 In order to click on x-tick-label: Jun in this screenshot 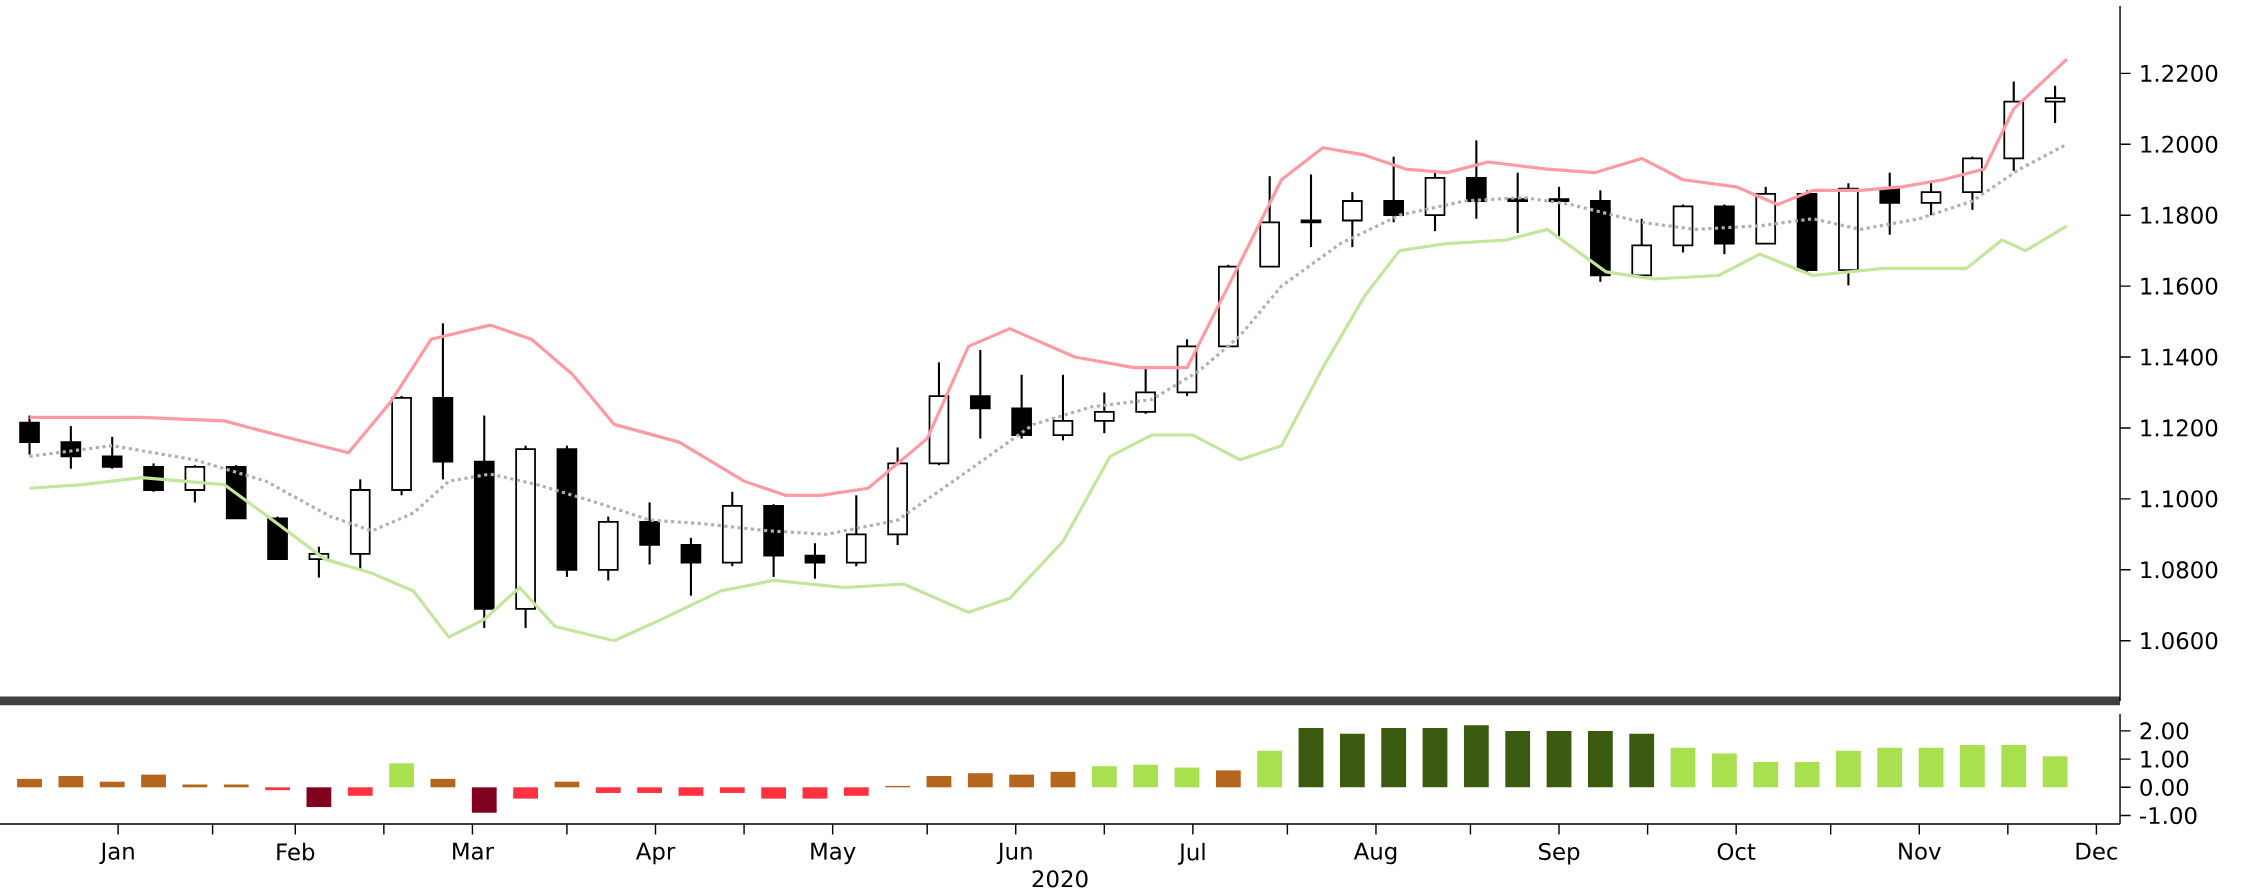, I will do `click(1014, 853)`.